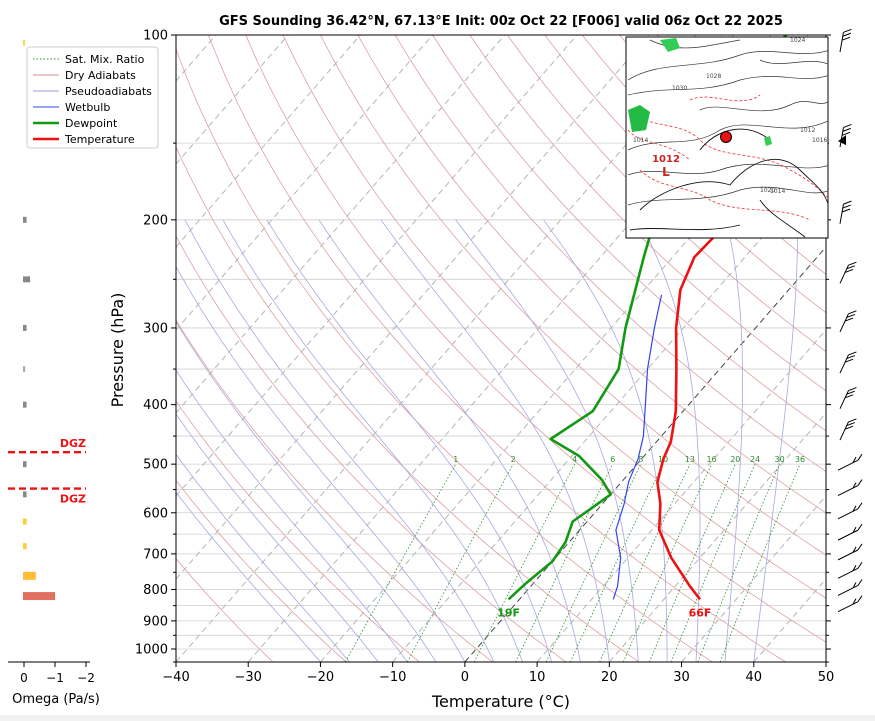  I want to click on isobar-label: 1012, so click(807, 130).